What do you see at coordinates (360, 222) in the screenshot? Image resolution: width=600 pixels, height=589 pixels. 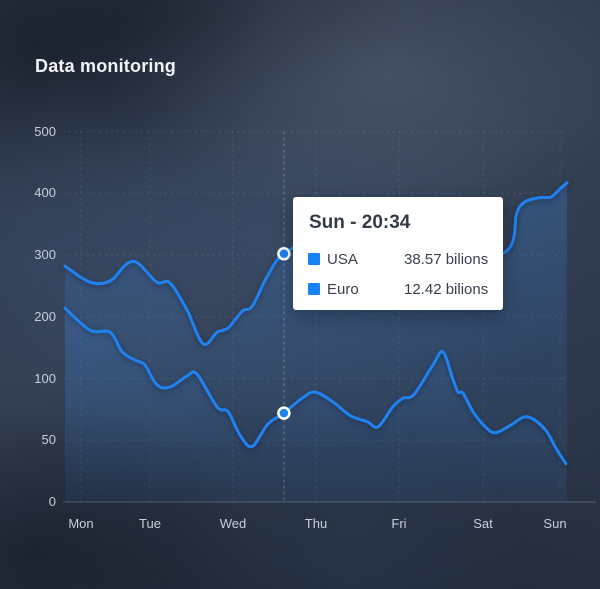 I see `tooltip-title: Sun - 20:34` at bounding box center [360, 222].